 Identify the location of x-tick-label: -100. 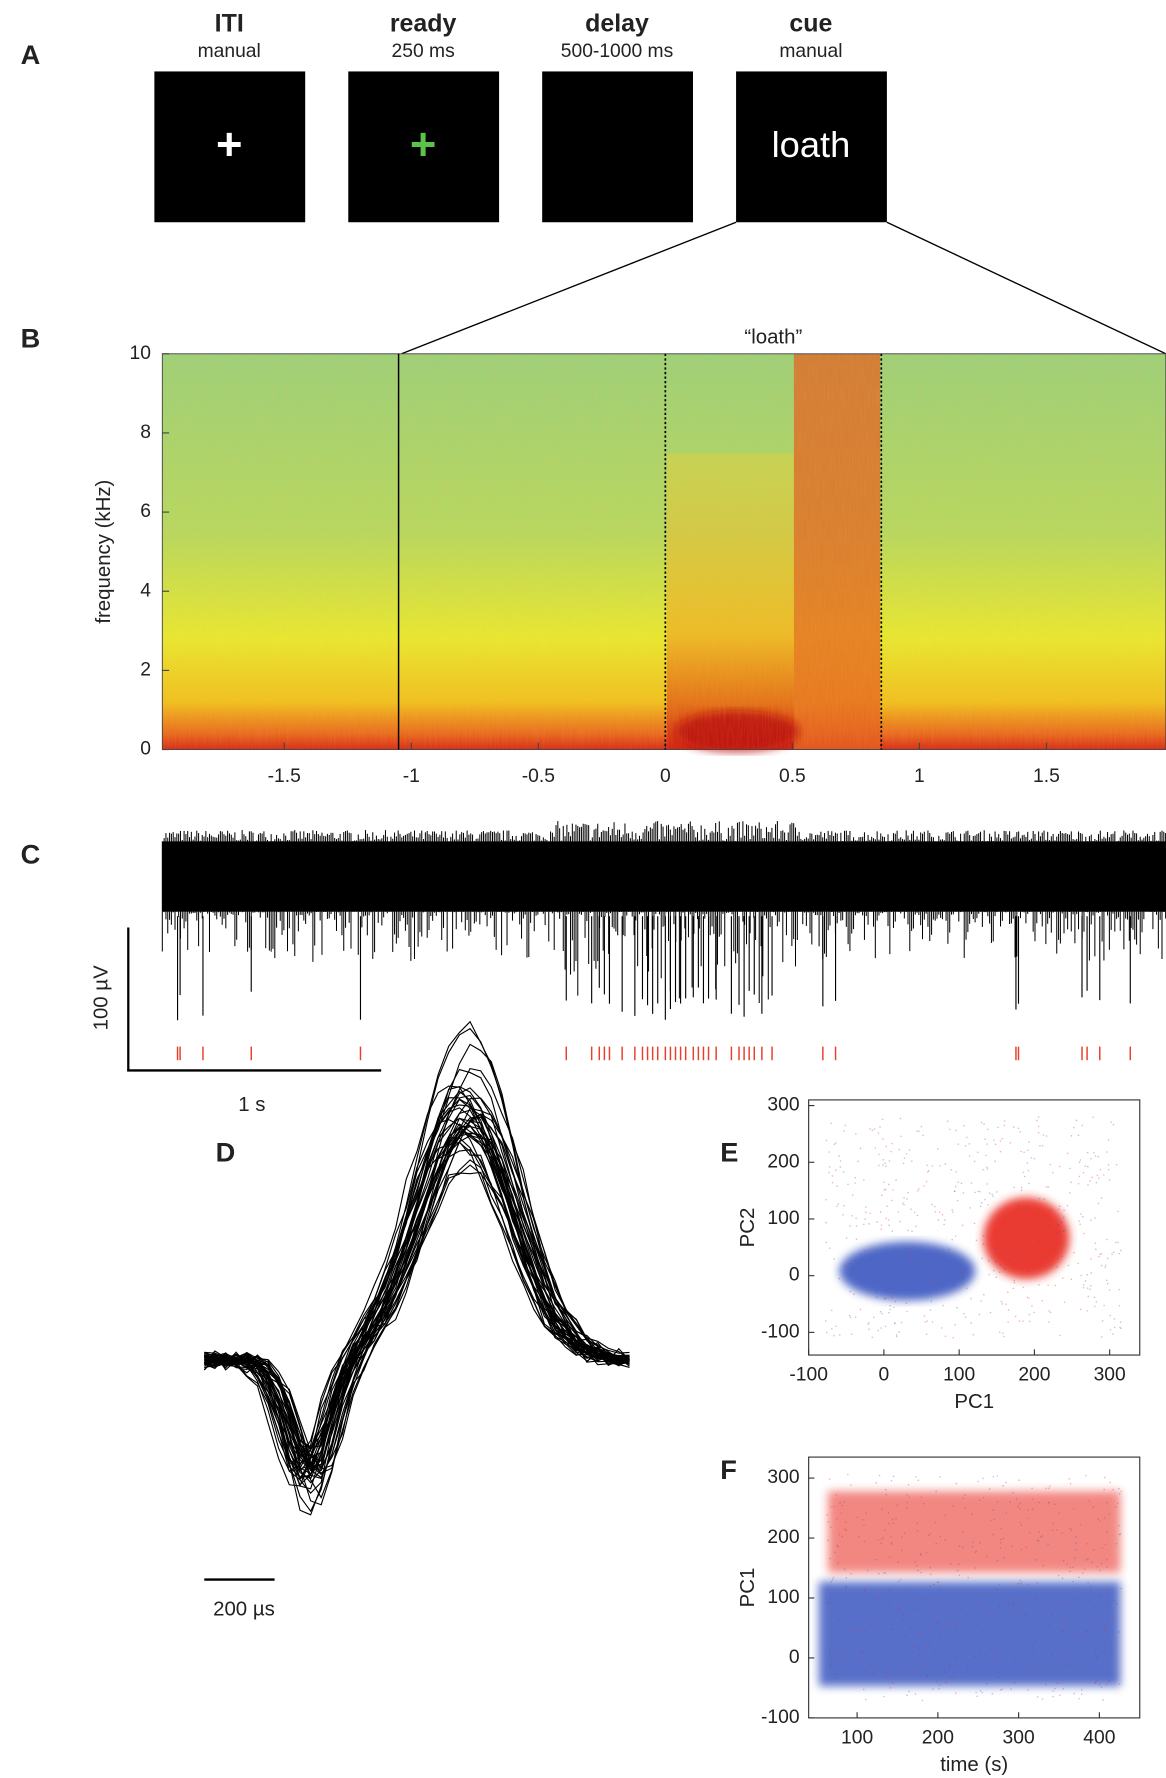
(808, 1375).